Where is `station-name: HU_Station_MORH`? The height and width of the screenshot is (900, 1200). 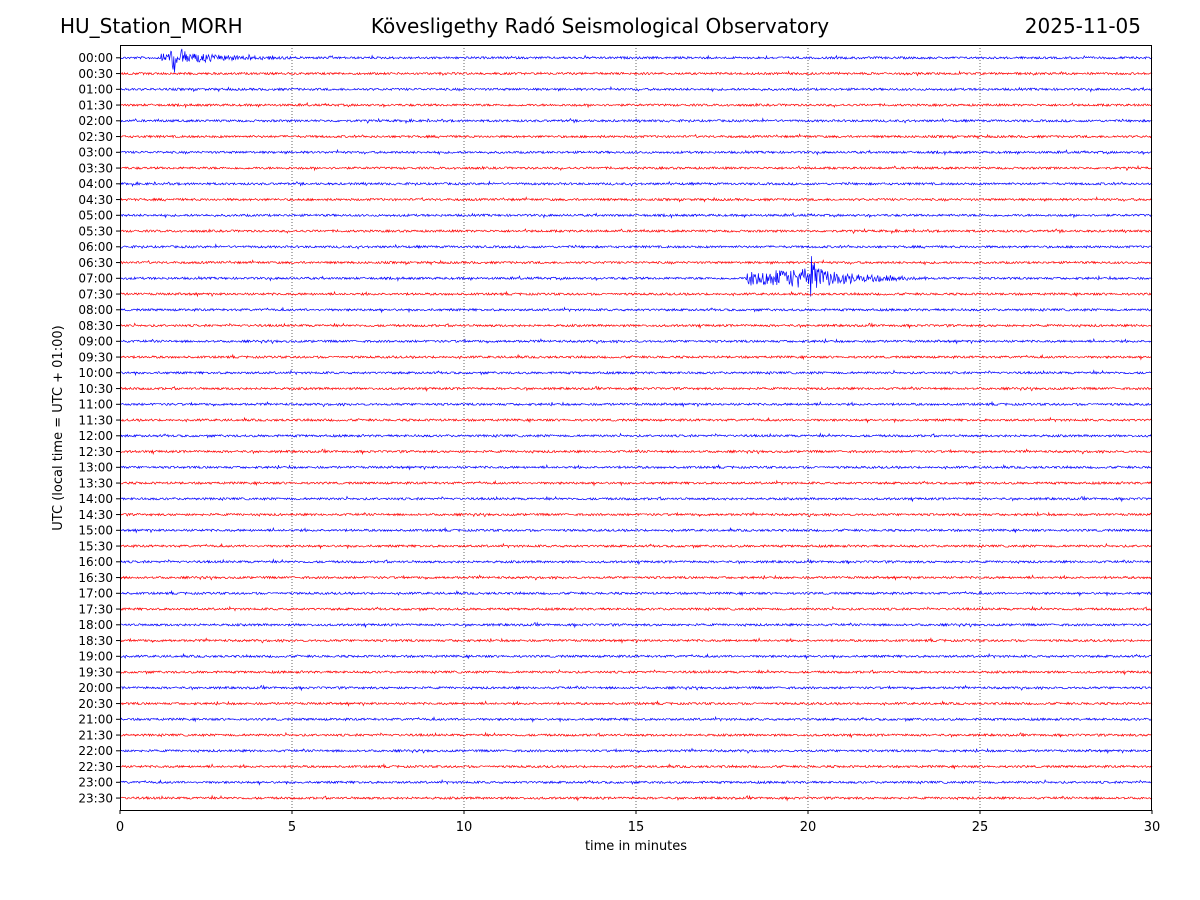 station-name: HU_Station_MORH is located at coordinates (151, 26).